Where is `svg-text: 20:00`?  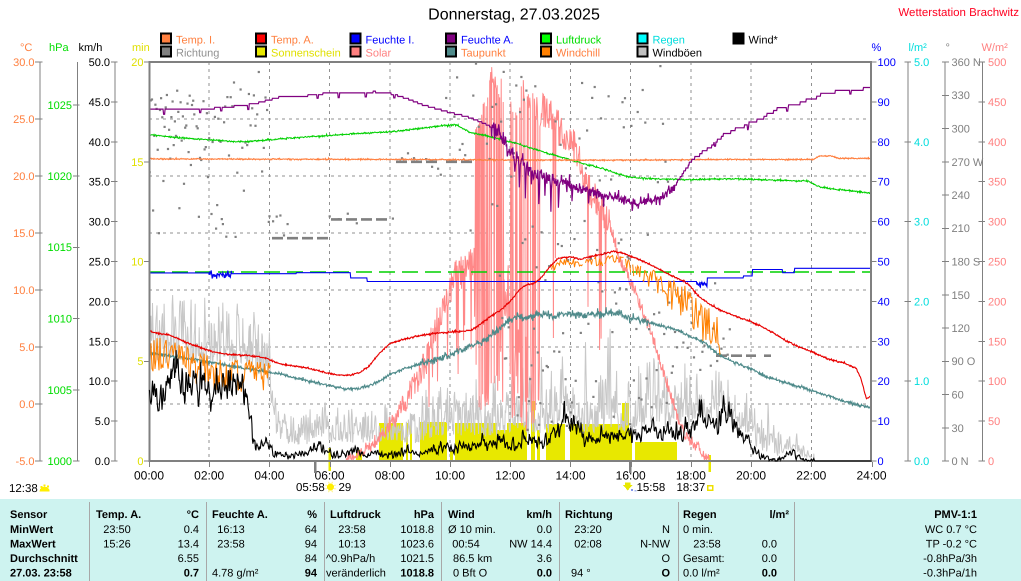
svg-text: 20:00 is located at coordinates (751, 476).